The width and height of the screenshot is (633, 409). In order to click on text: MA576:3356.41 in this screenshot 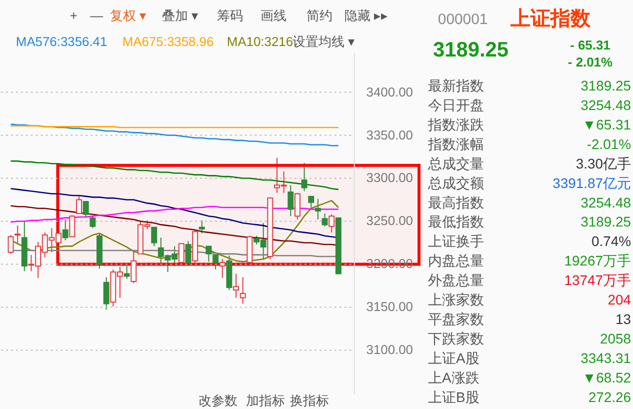, I will do `click(62, 41)`.